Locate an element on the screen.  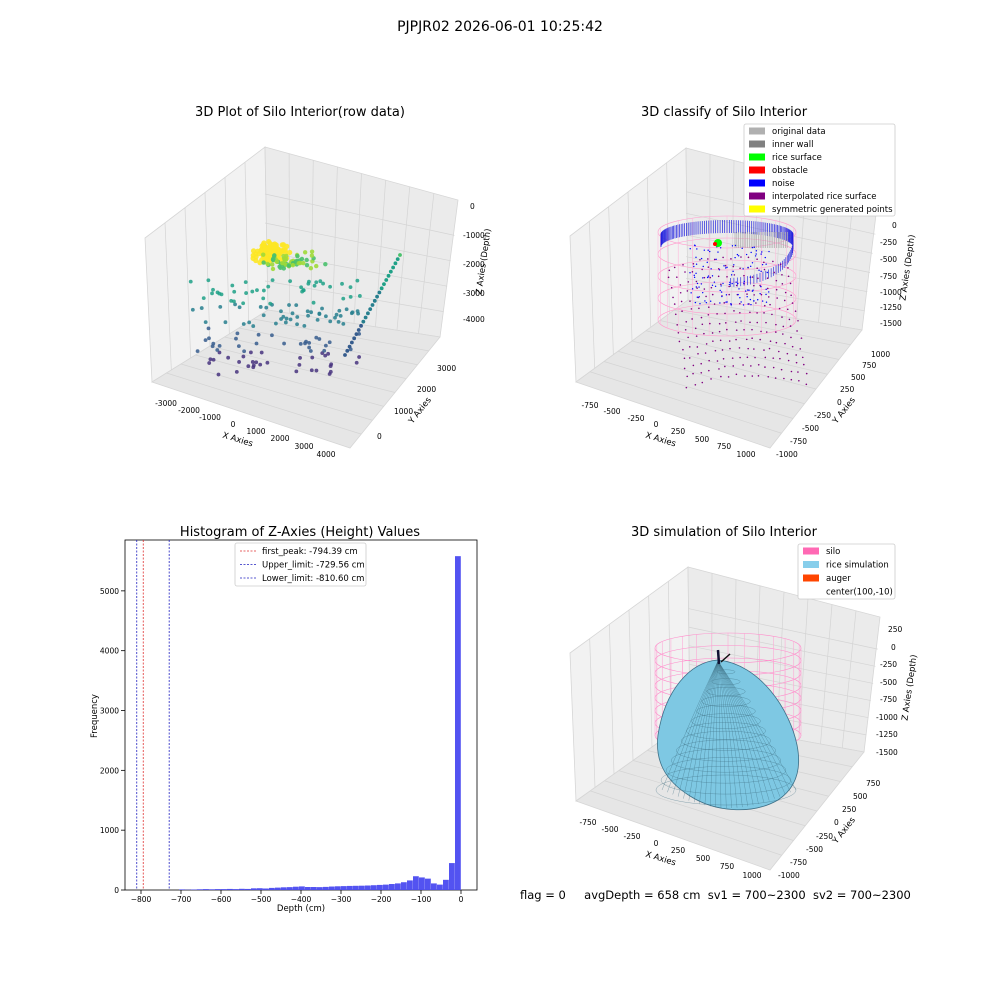
xtick-label: 750 is located at coordinates (727, 866).